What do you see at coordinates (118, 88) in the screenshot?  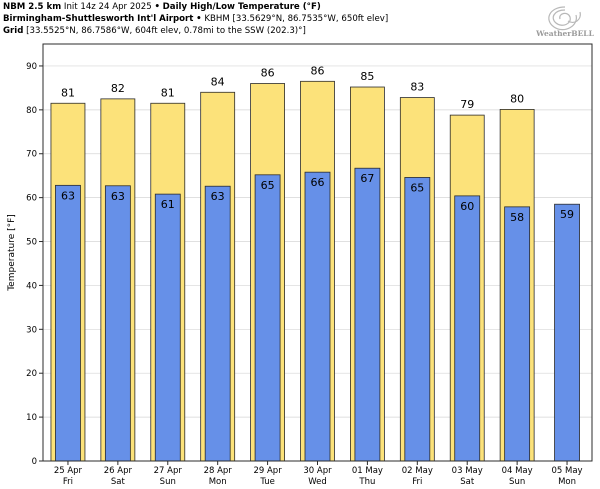 I see `high-temp-label: 82` at bounding box center [118, 88].